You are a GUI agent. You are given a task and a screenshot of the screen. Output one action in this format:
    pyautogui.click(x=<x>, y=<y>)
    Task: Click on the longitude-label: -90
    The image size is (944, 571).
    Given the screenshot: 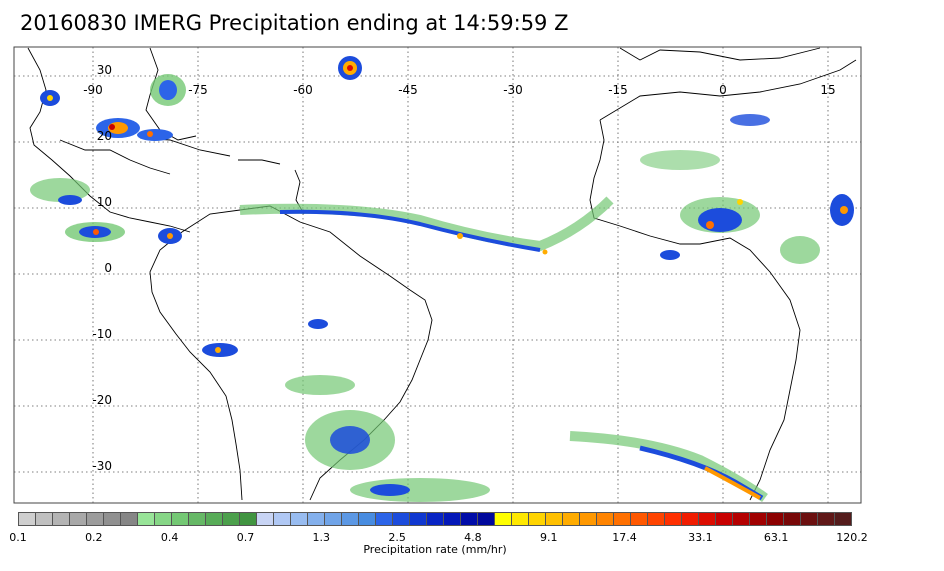 What is the action you would take?
    pyautogui.click(x=93, y=90)
    